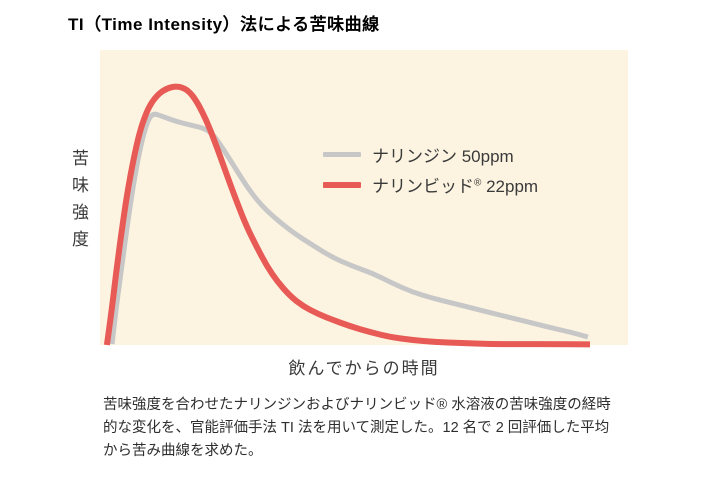 The image size is (720, 480). What do you see at coordinates (364, 368) in the screenshot?
I see `x-axis-label: 飲んでからの時間` at bounding box center [364, 368].